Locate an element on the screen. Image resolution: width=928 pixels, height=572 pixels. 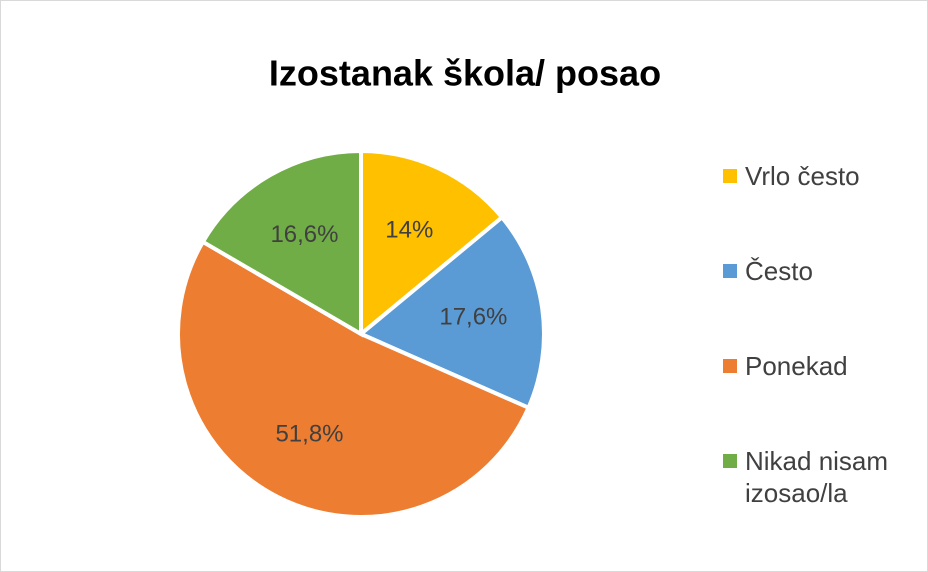
legend-item: Vrlo često is located at coordinates (813, 176).